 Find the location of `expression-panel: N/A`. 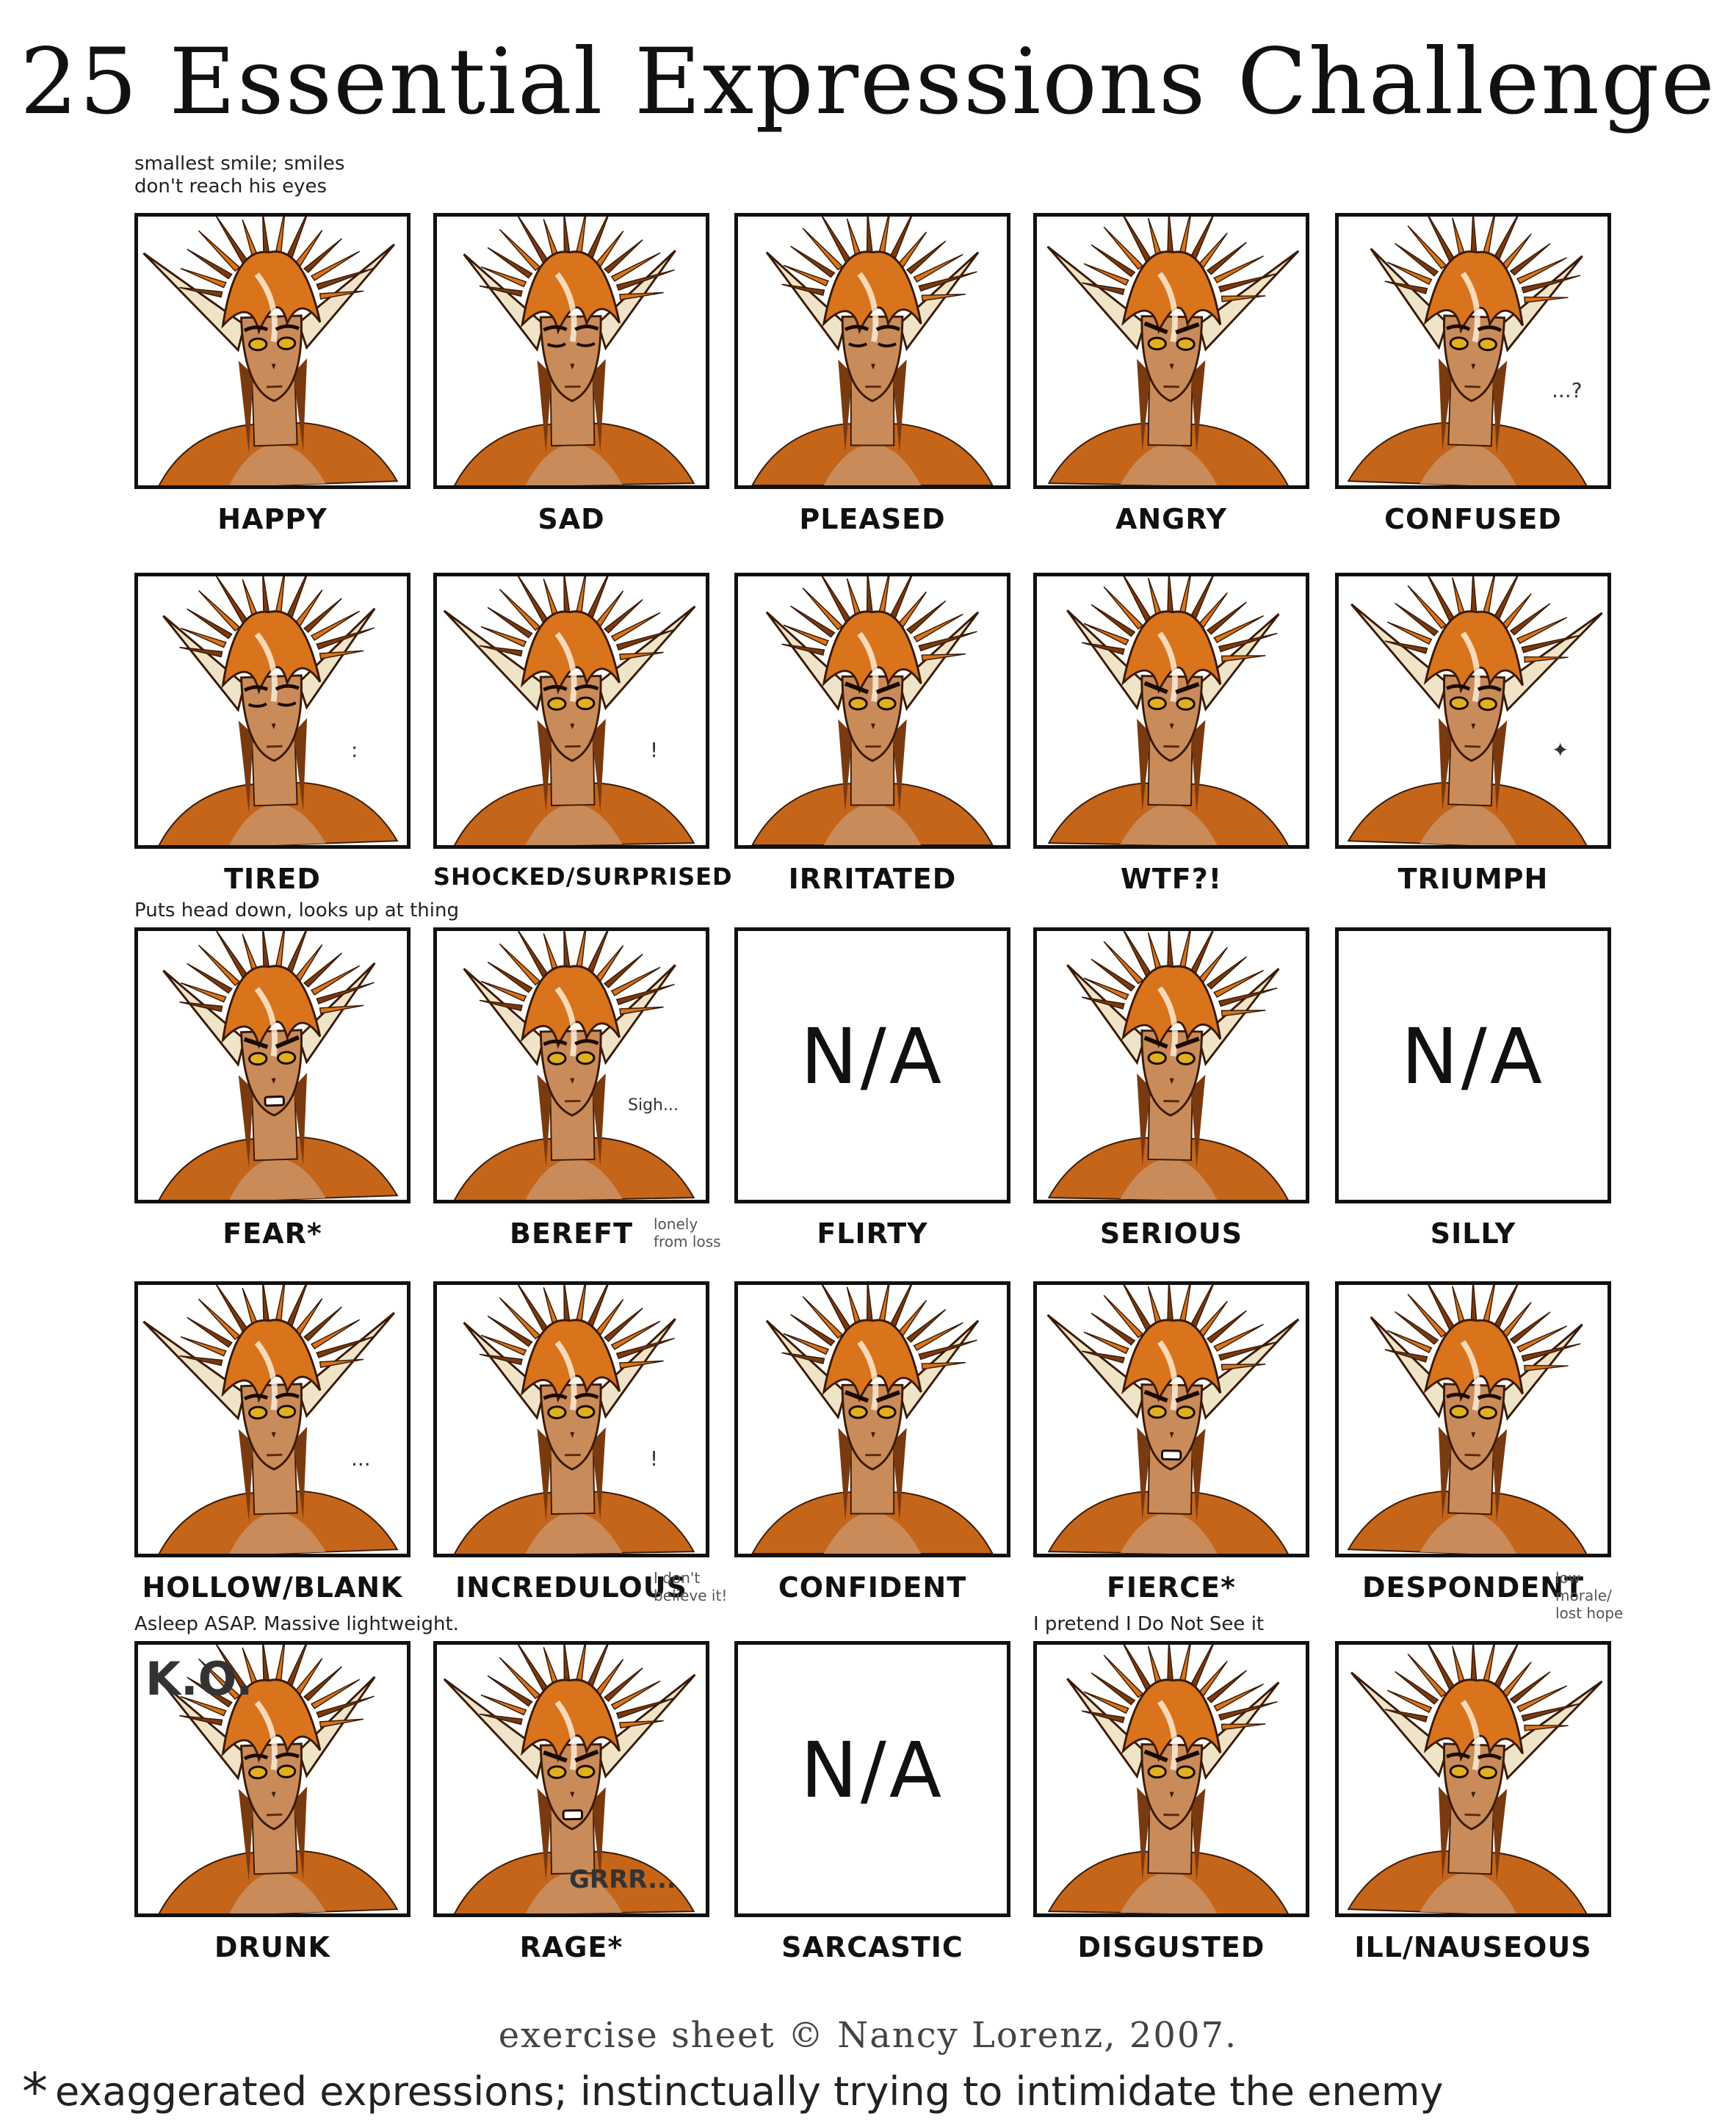

expression-panel: N/A is located at coordinates (872, 1065).